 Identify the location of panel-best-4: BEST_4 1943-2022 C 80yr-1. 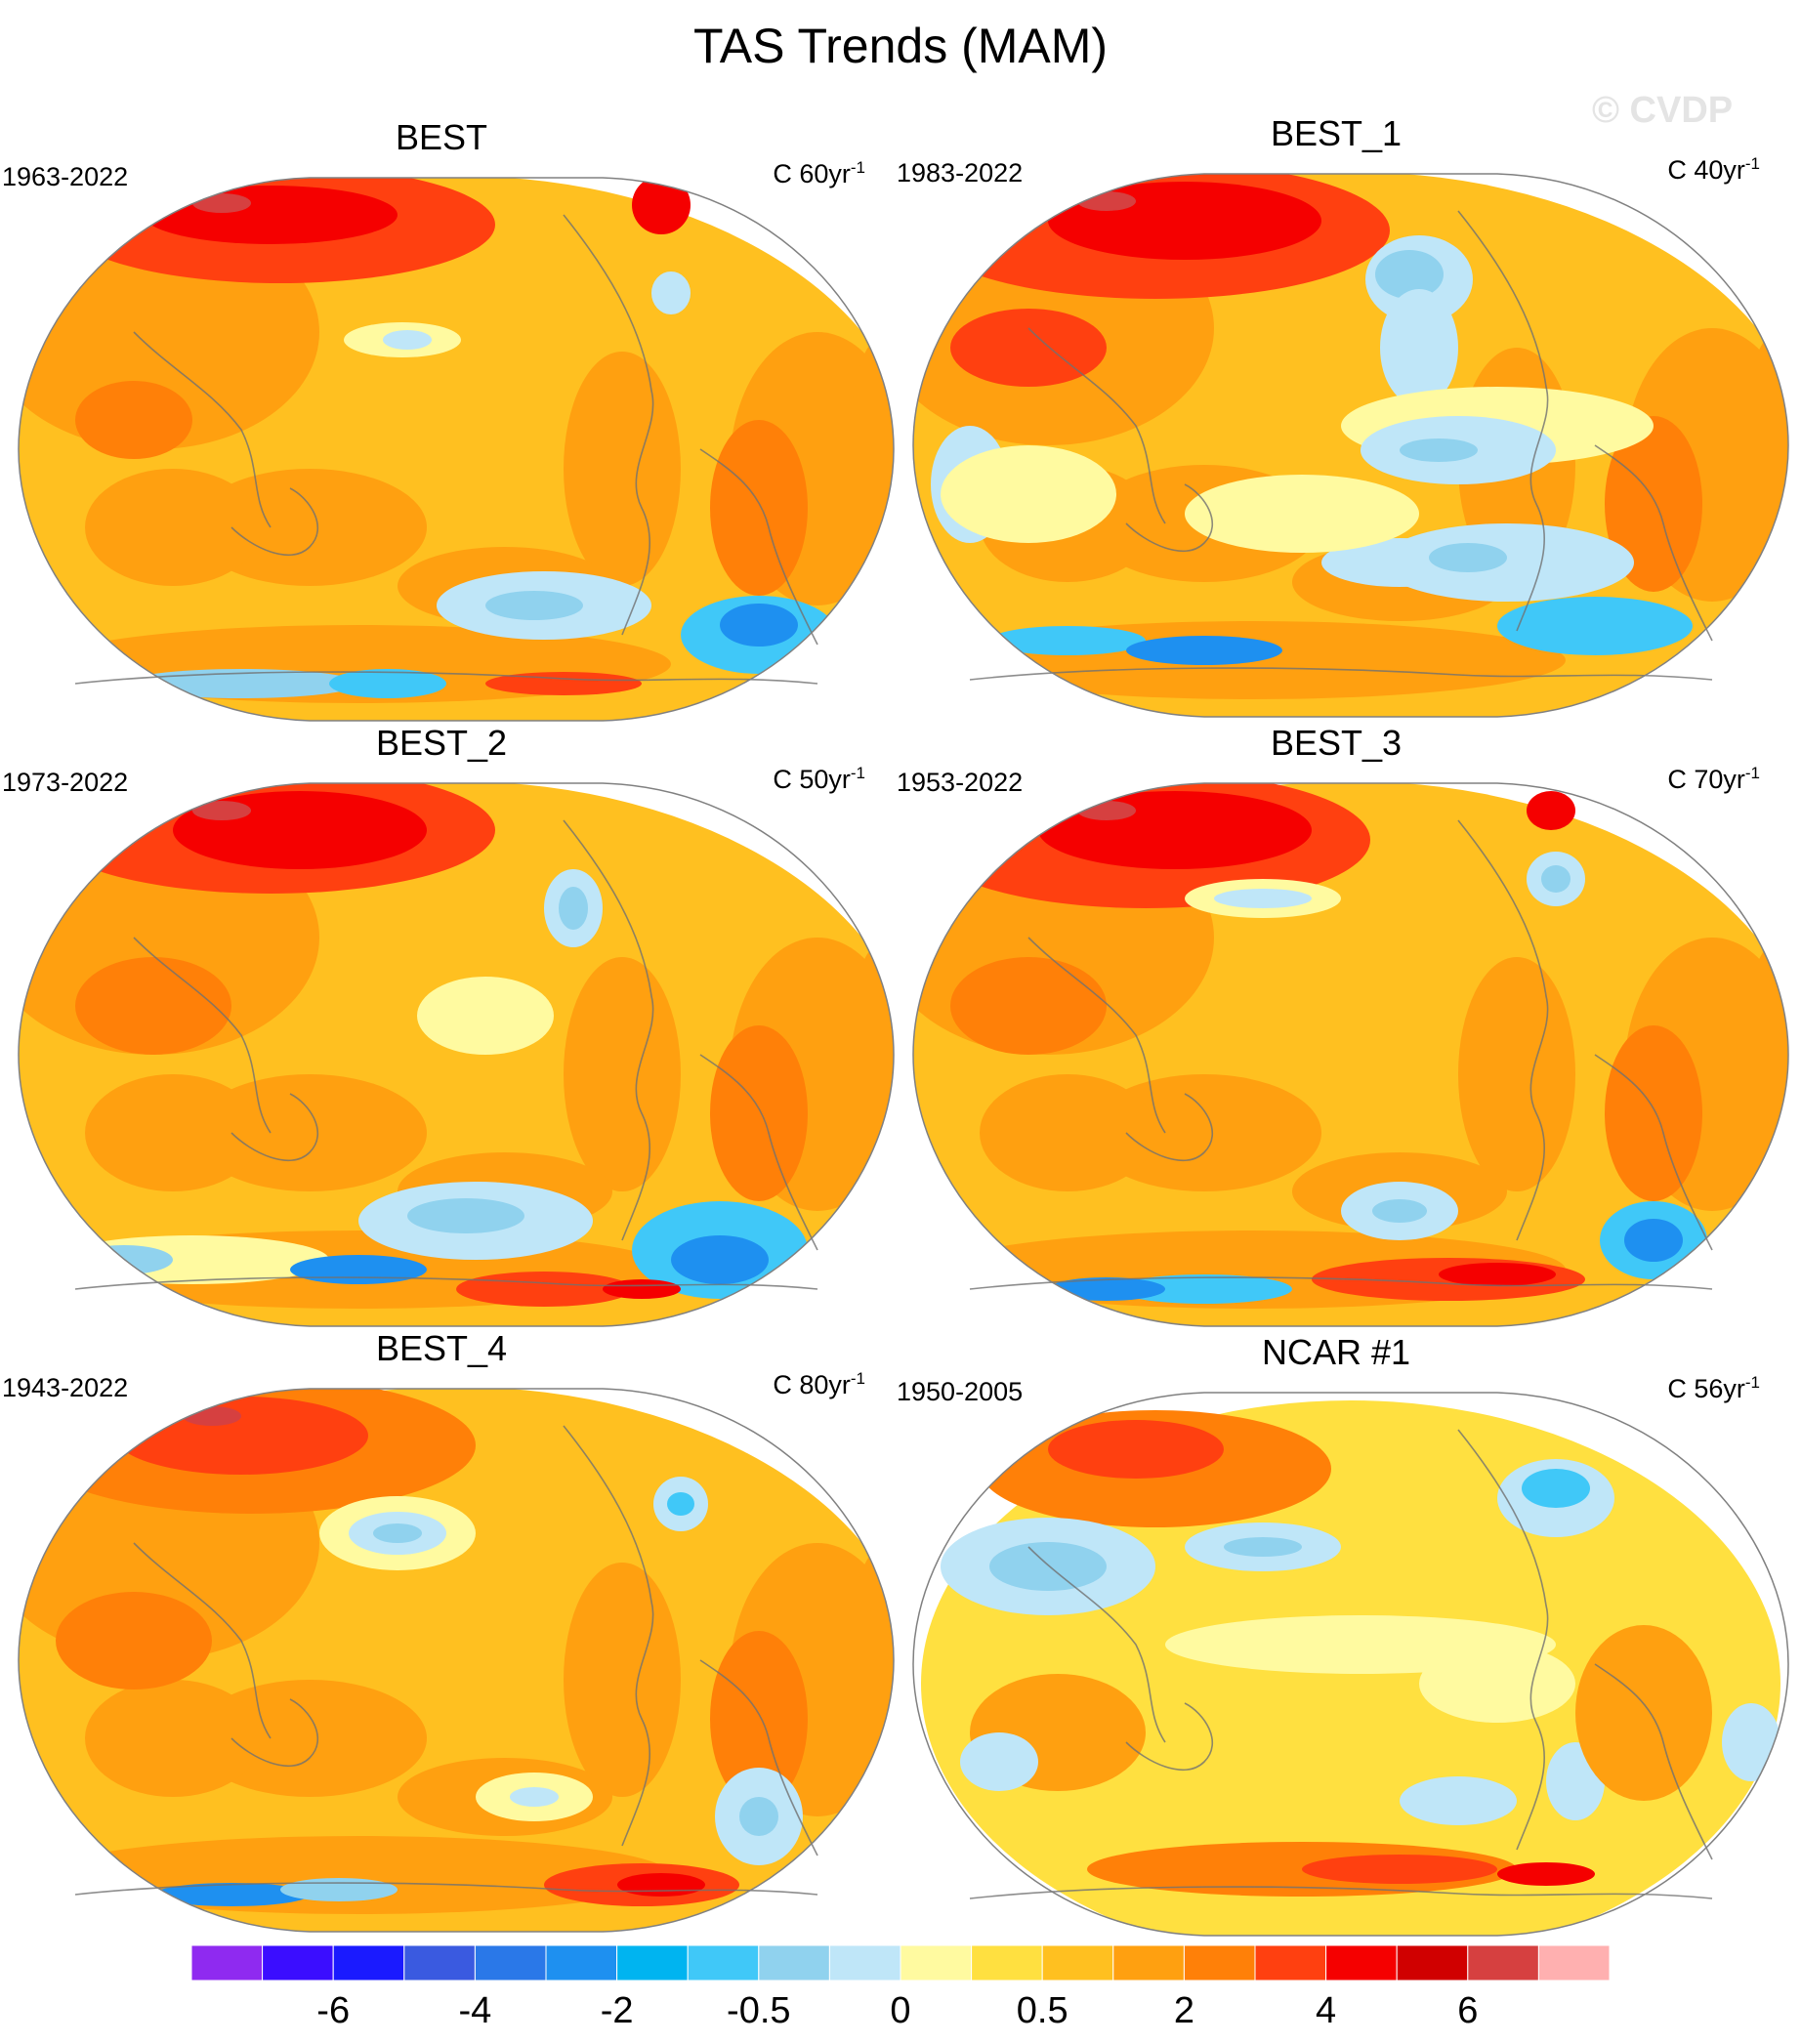
(448, 1630).